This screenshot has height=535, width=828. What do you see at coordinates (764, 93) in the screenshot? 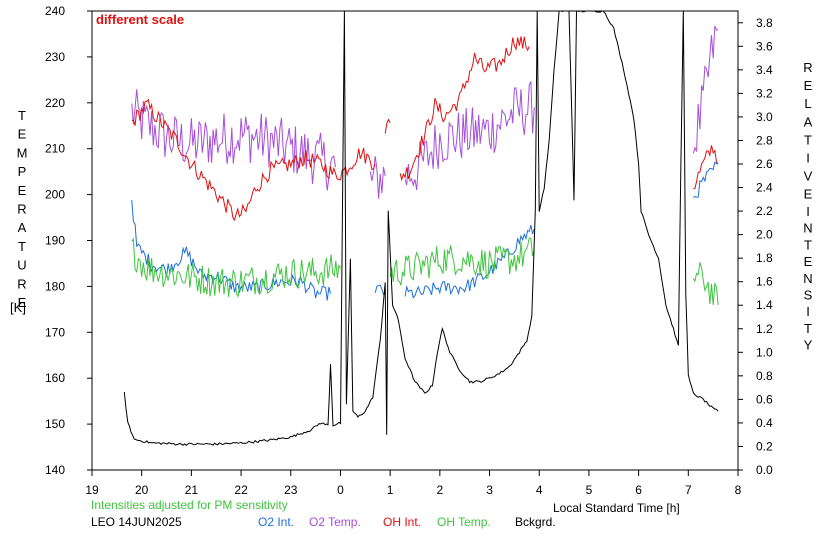
I see `right-tick-label: 3.2` at bounding box center [764, 93].